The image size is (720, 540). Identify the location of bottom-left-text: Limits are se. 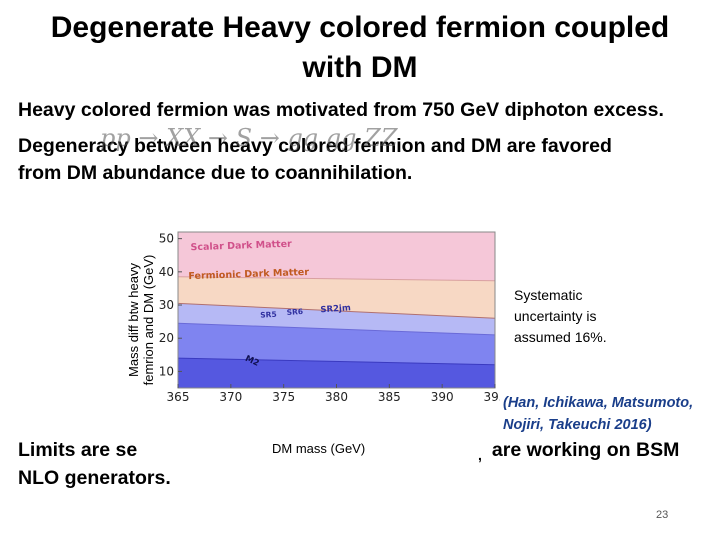
(78, 450).